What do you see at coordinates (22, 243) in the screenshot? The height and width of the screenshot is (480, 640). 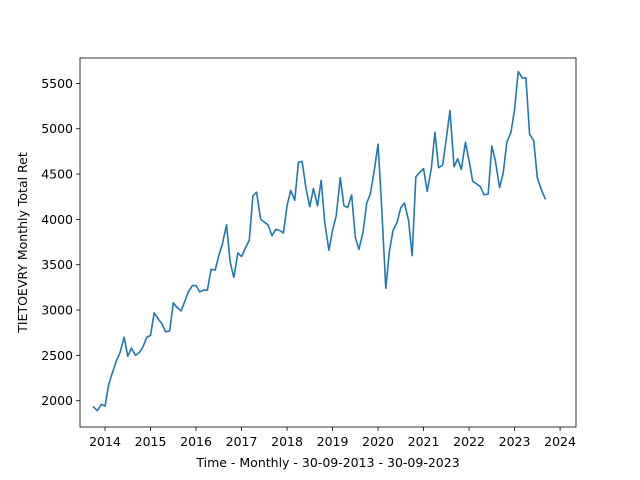 I see `y-axis-label: TIETOEVRY Monthly Total Ret` at bounding box center [22, 243].